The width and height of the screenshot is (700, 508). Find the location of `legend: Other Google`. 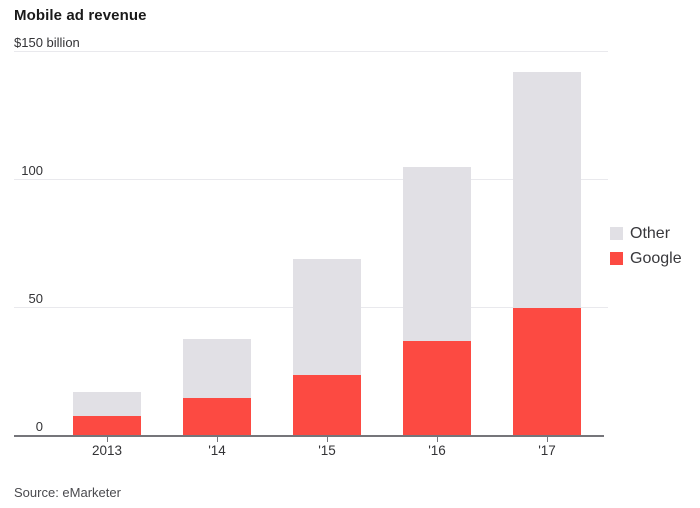

legend: Other Google is located at coordinates (646, 246).